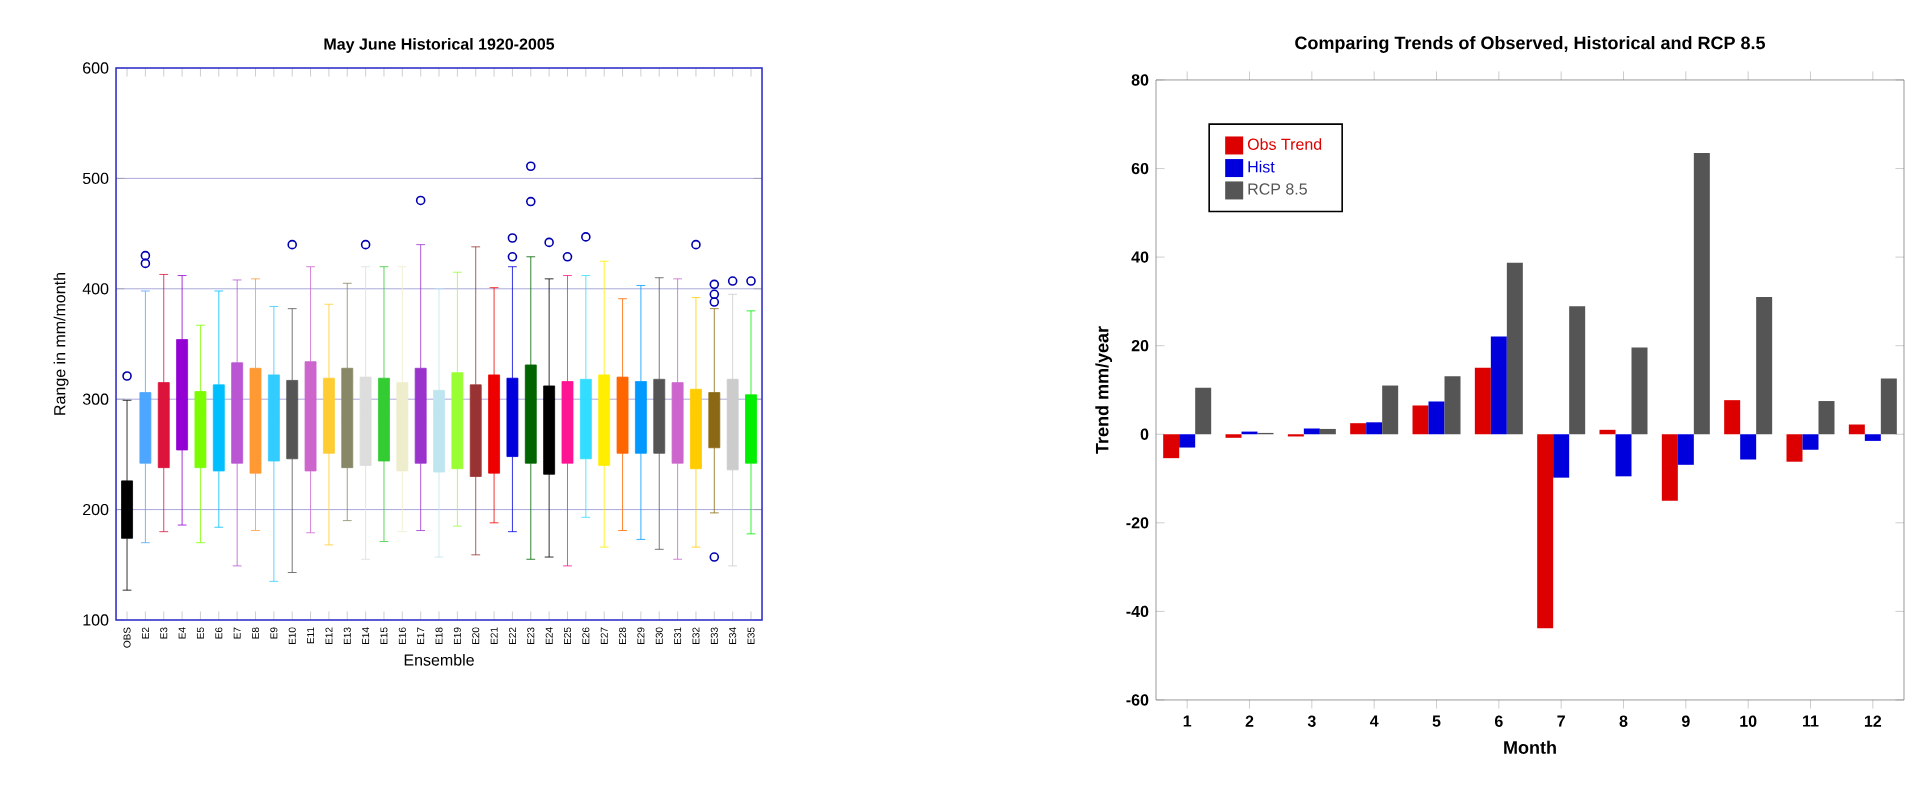  I want to click on x-tick-label: 2, so click(1249, 721).